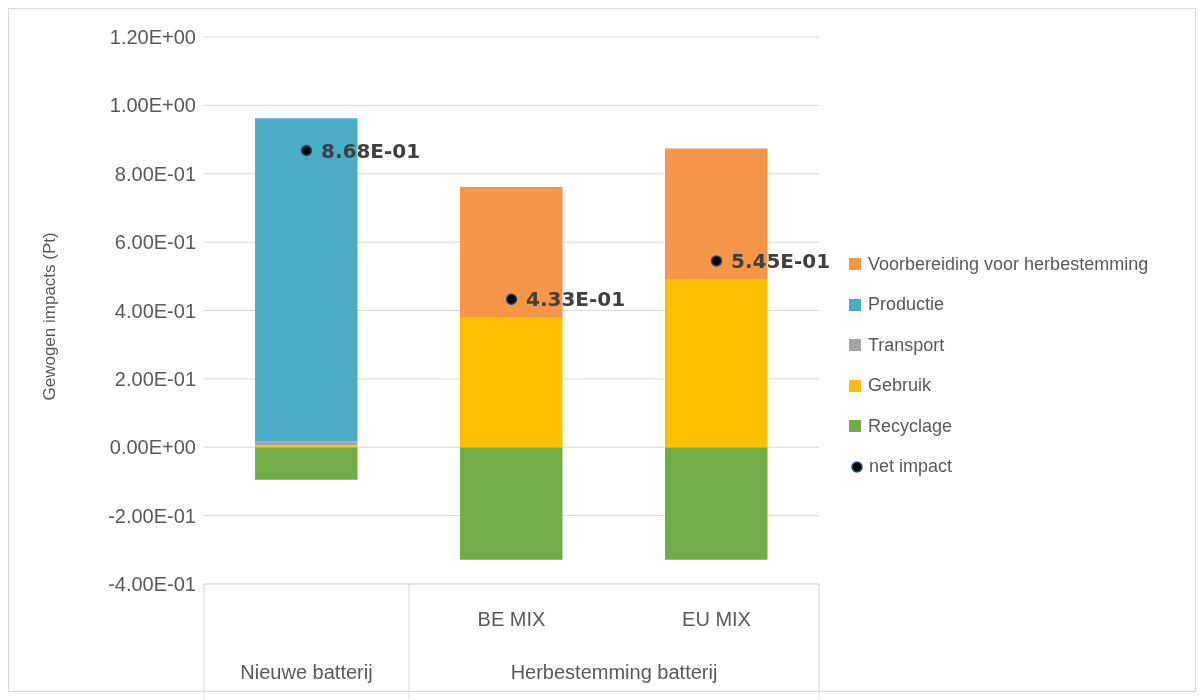  I want to click on y-tick-label: 2.00E-01, so click(155, 378).